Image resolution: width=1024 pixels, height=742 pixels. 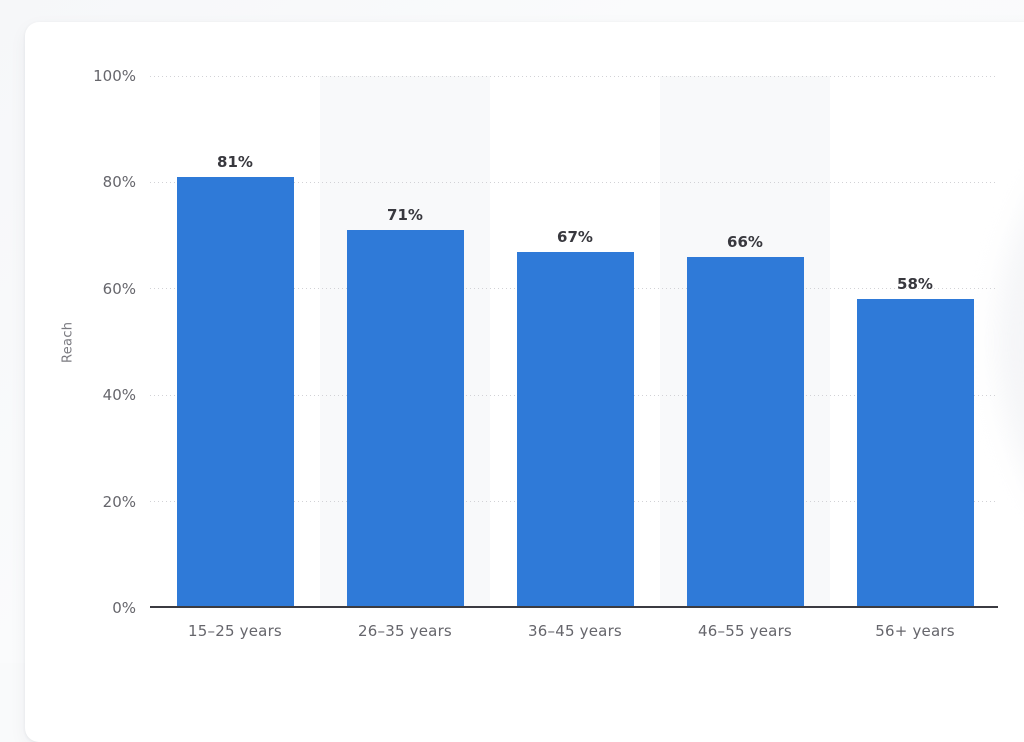 I want to click on bar-value-label: 81%, so click(x=235, y=162).